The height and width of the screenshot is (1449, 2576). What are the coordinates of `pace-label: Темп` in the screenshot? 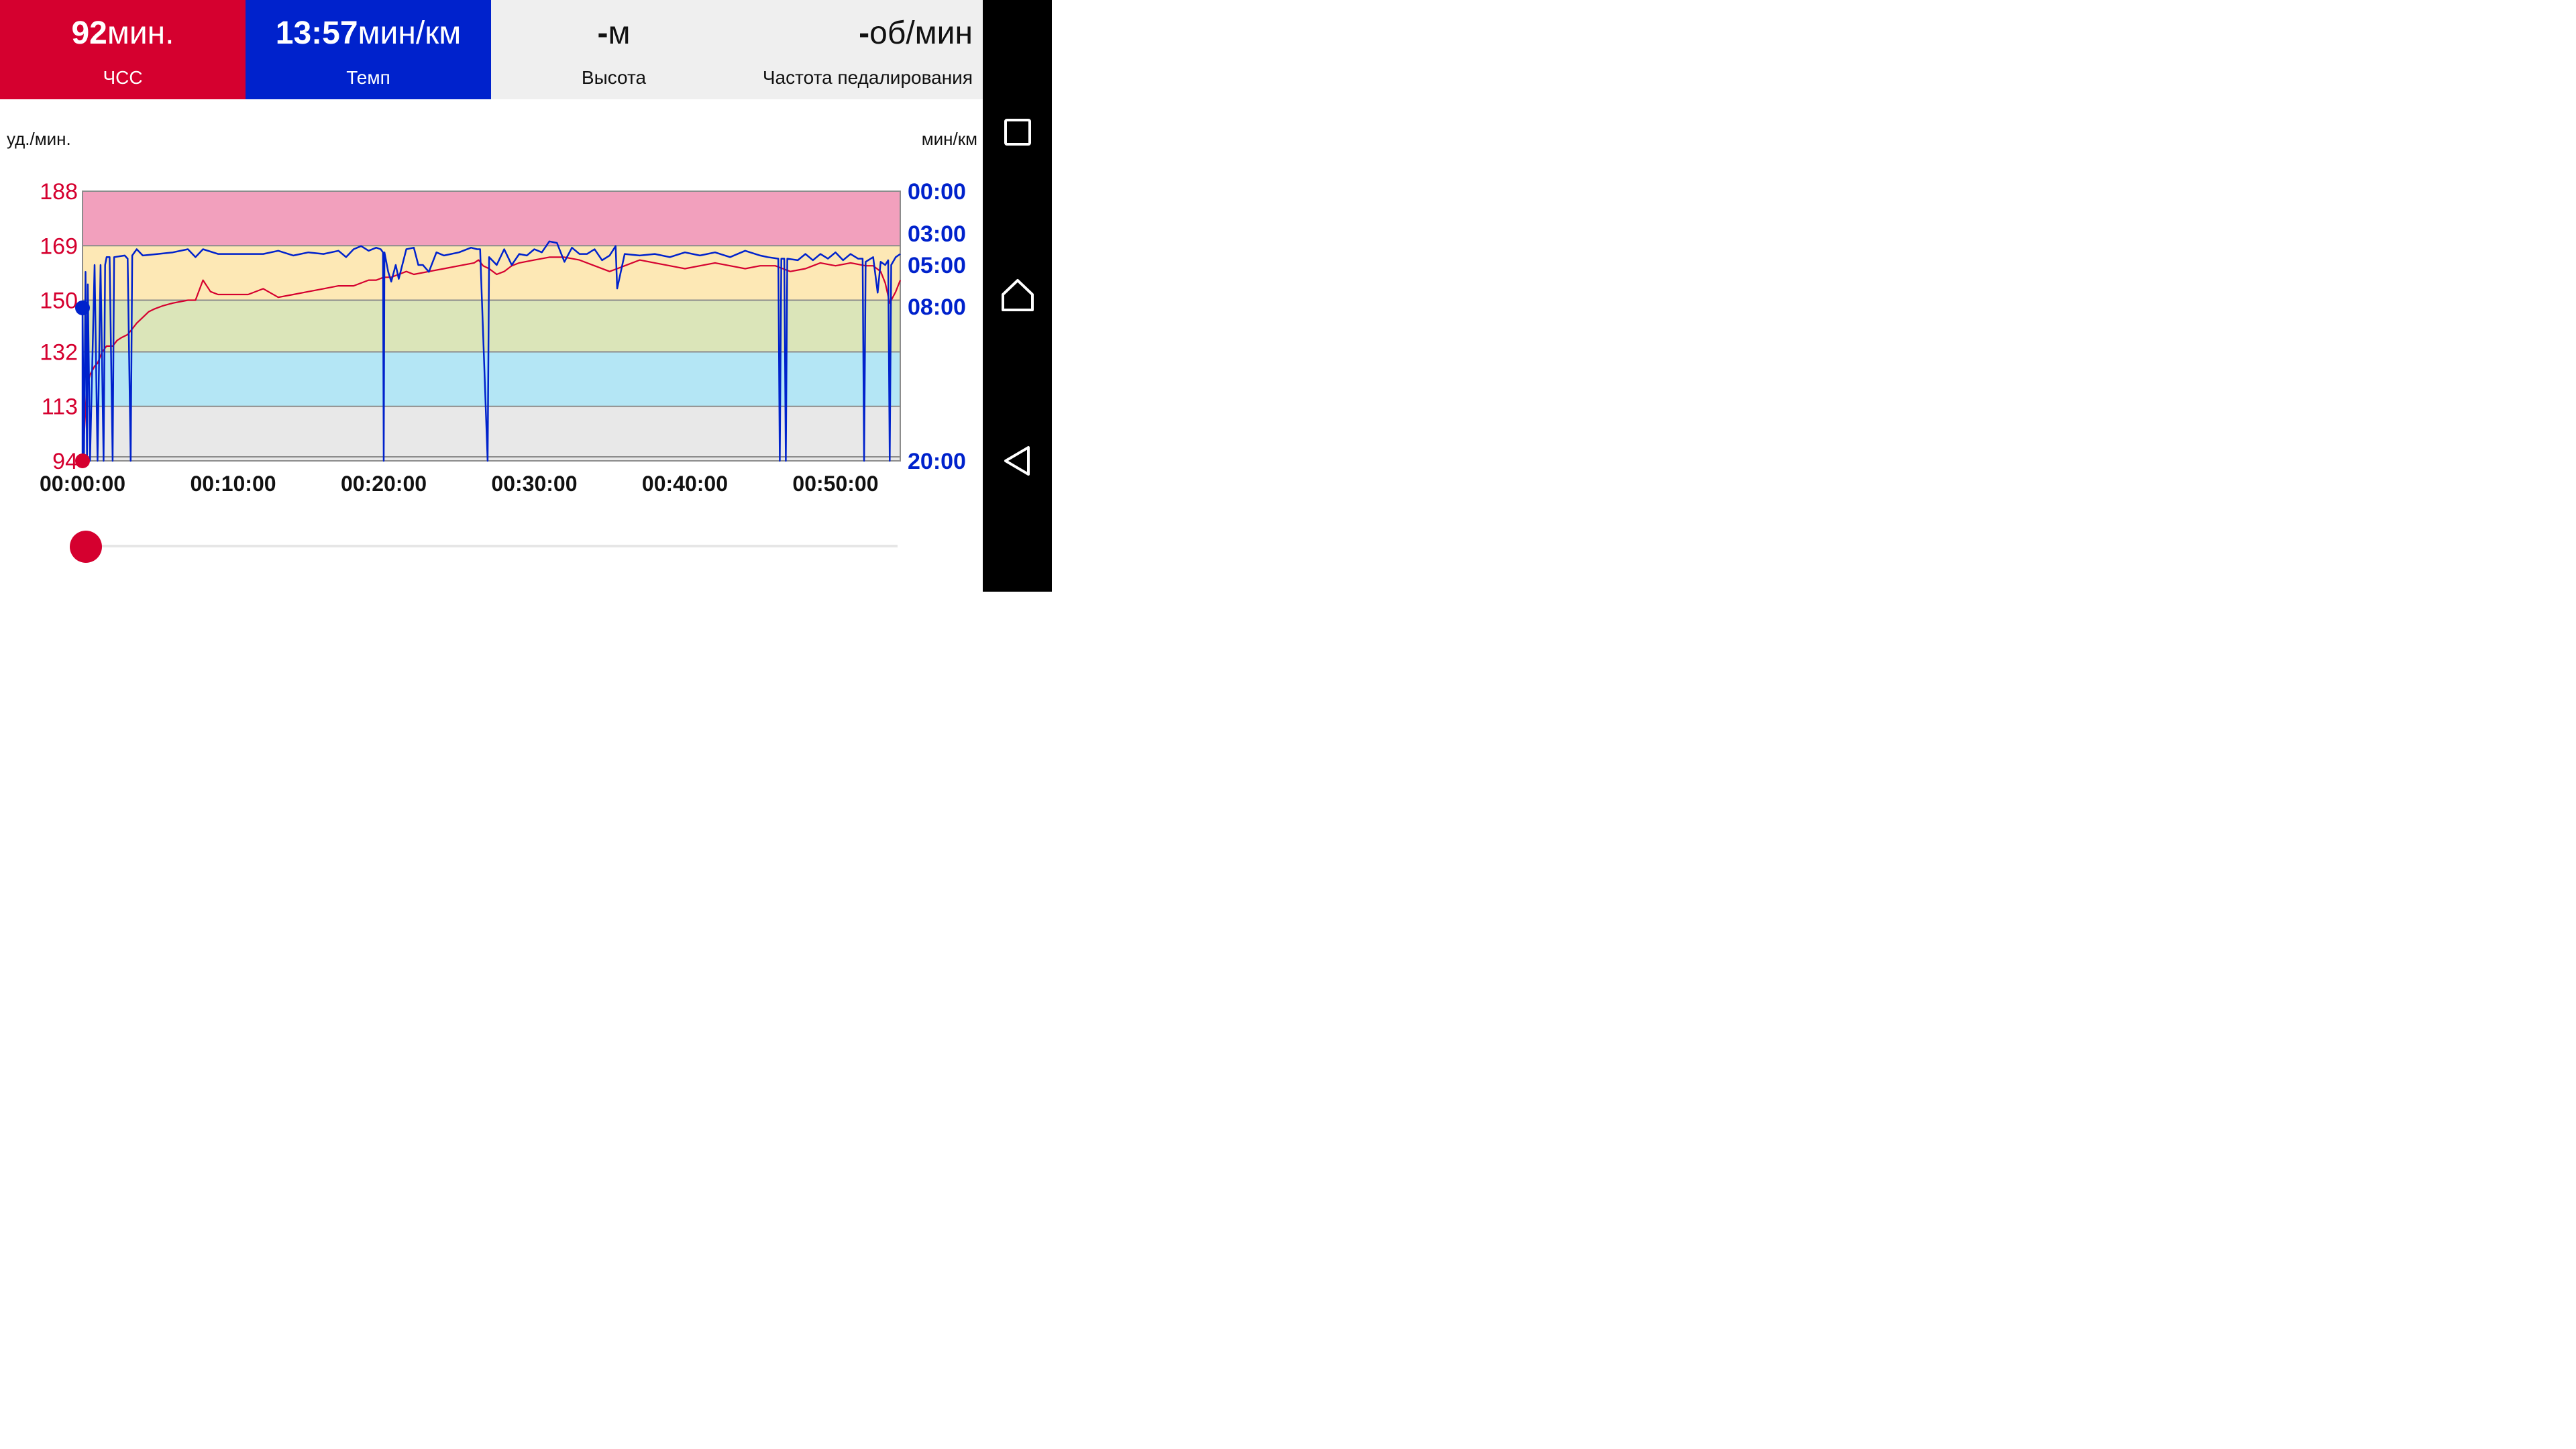 It's located at (368, 77).